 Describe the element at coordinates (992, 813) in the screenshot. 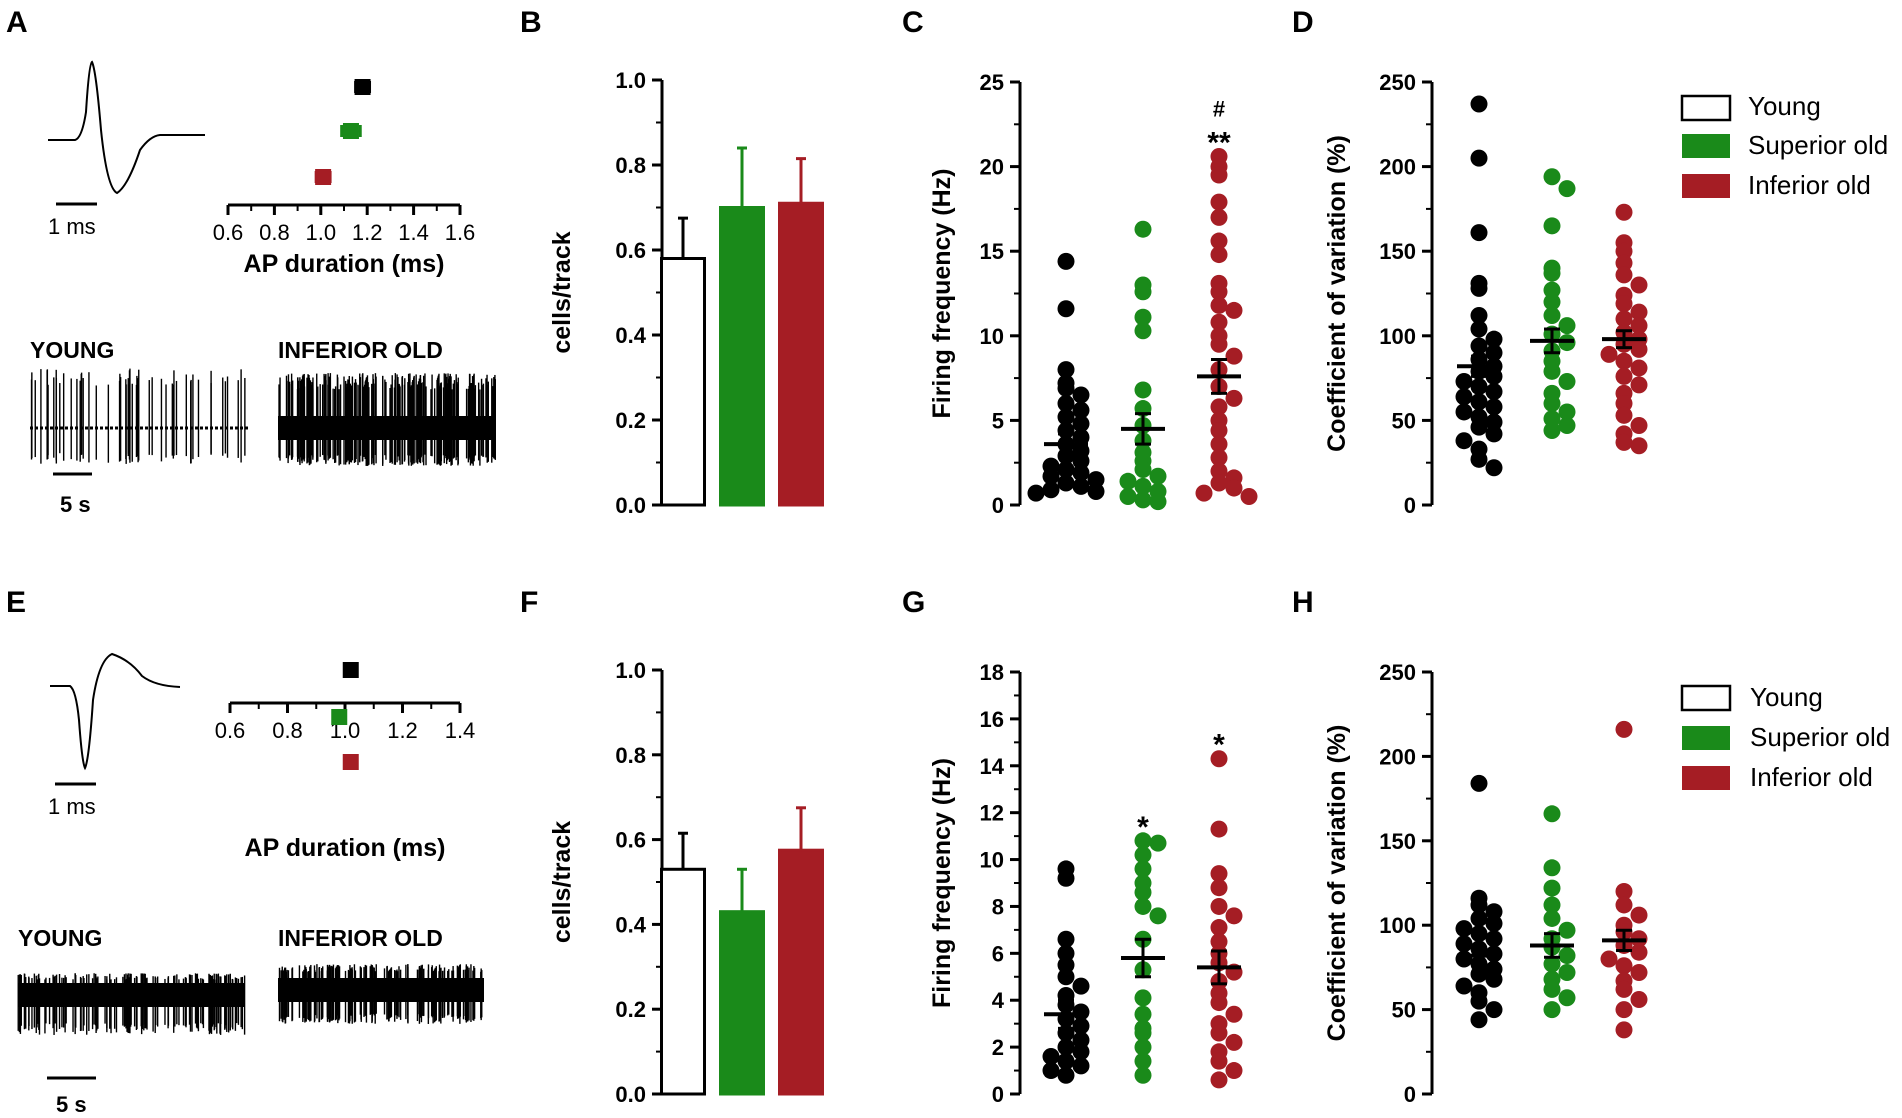

I see `y-tick-label: 12` at that location.